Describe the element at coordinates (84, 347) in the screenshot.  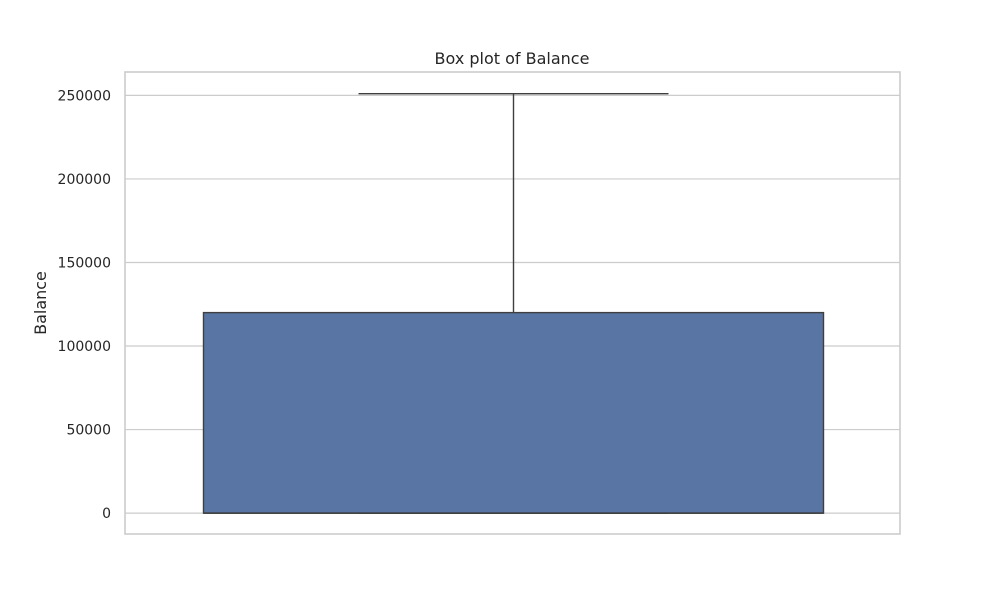
I see `y-tick-label: 100000` at that location.